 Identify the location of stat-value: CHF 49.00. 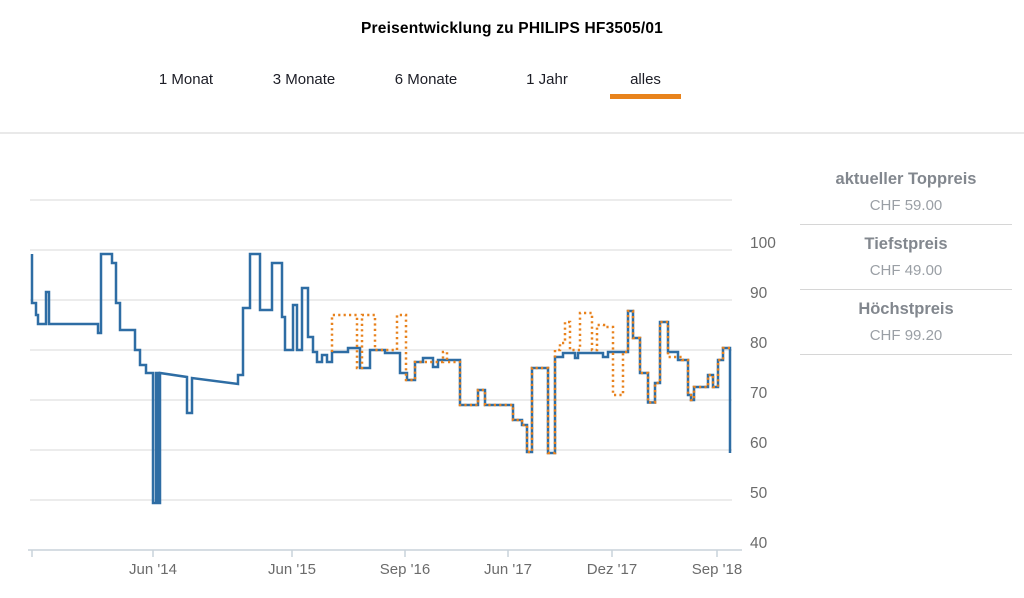
(906, 270).